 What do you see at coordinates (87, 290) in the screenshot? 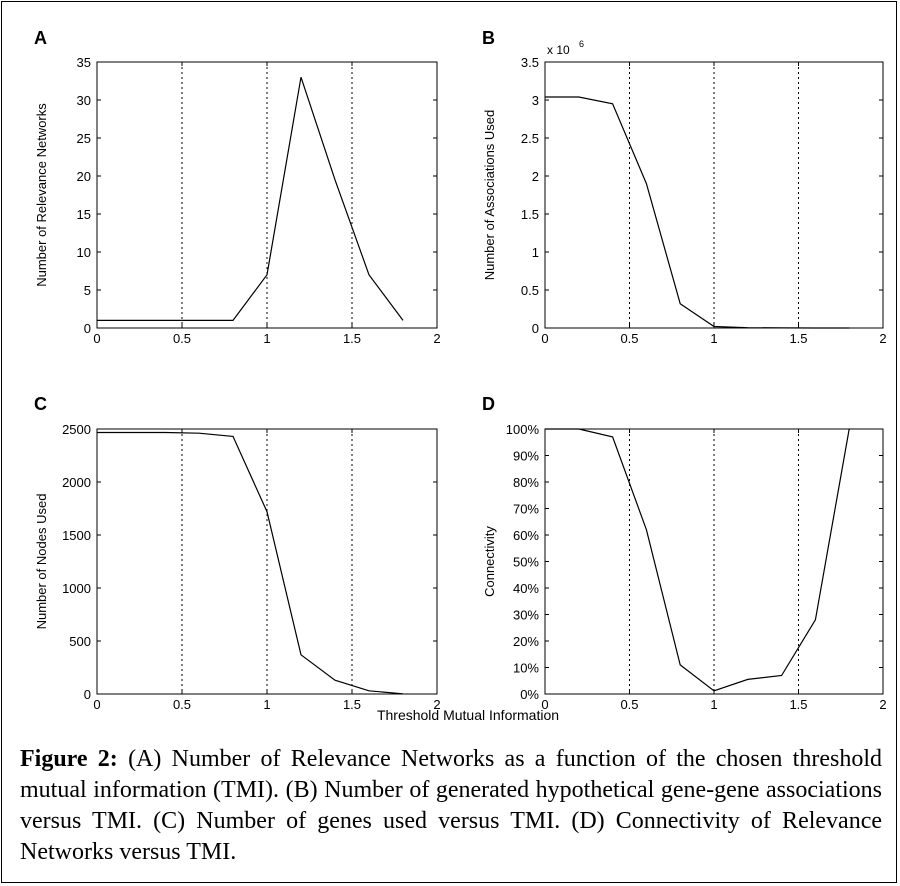
I see `y-tick-label: 5` at bounding box center [87, 290].